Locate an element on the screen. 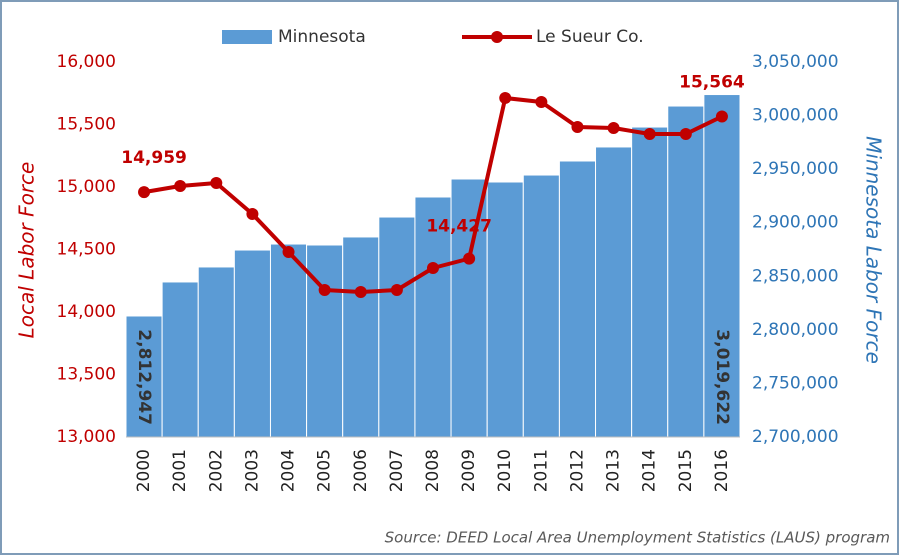  legend-label: Le Sueur Co. is located at coordinates (590, 37).